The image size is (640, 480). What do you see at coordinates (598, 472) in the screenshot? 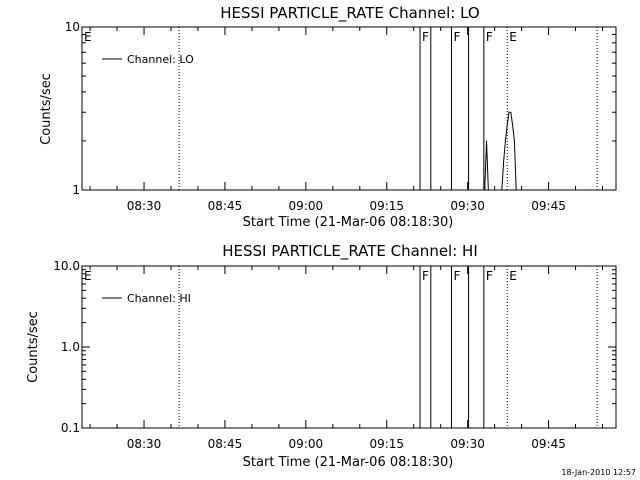
I see `footer-timestamp: 18-Jan-2010 12:57` at bounding box center [598, 472].